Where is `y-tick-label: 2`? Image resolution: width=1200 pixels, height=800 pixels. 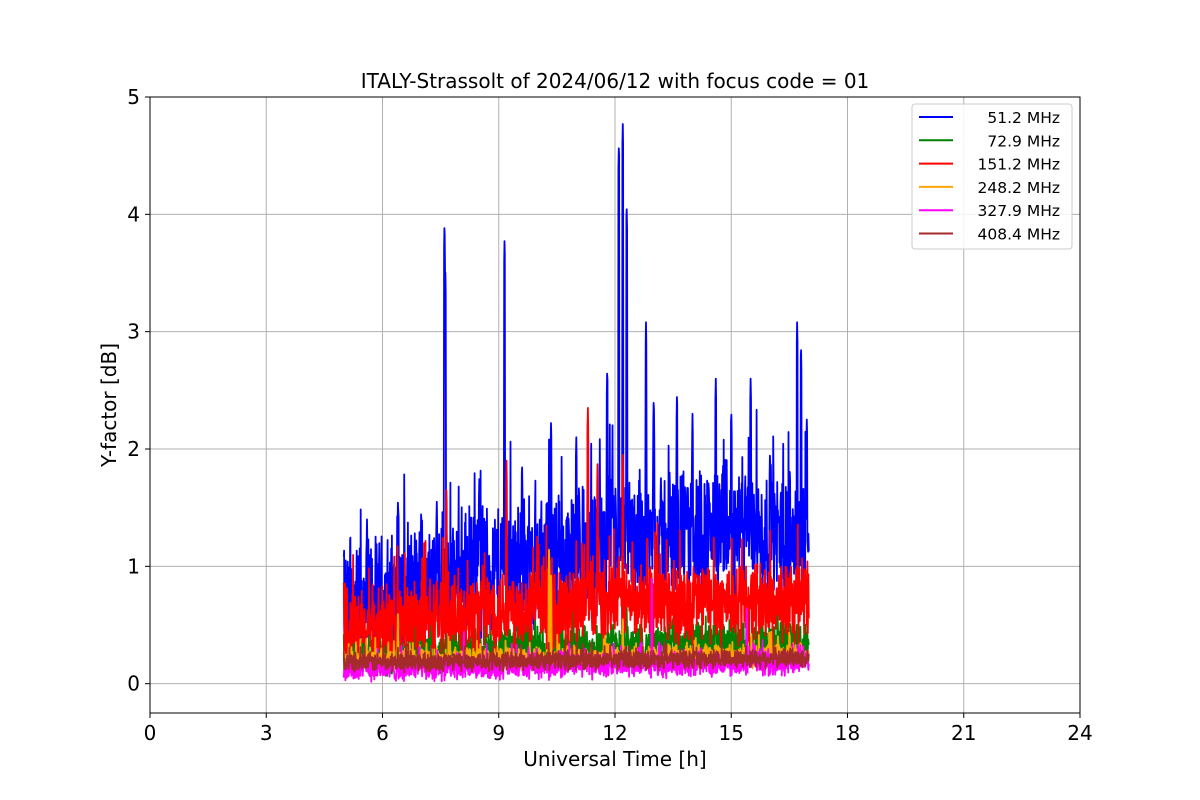
y-tick-label: 2 is located at coordinates (133, 449).